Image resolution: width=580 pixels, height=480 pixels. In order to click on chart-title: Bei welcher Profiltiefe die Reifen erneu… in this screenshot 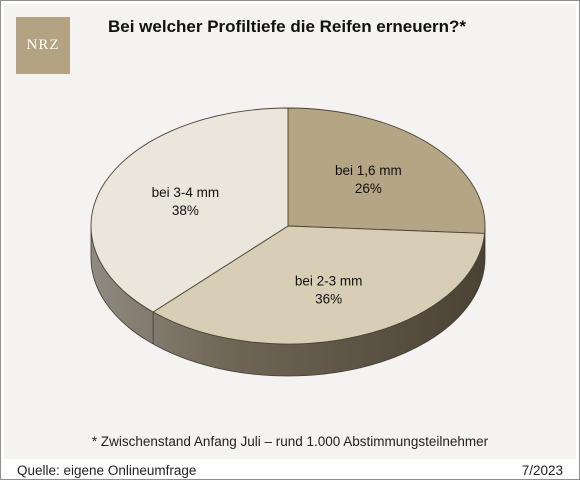, I will do `click(287, 26)`.